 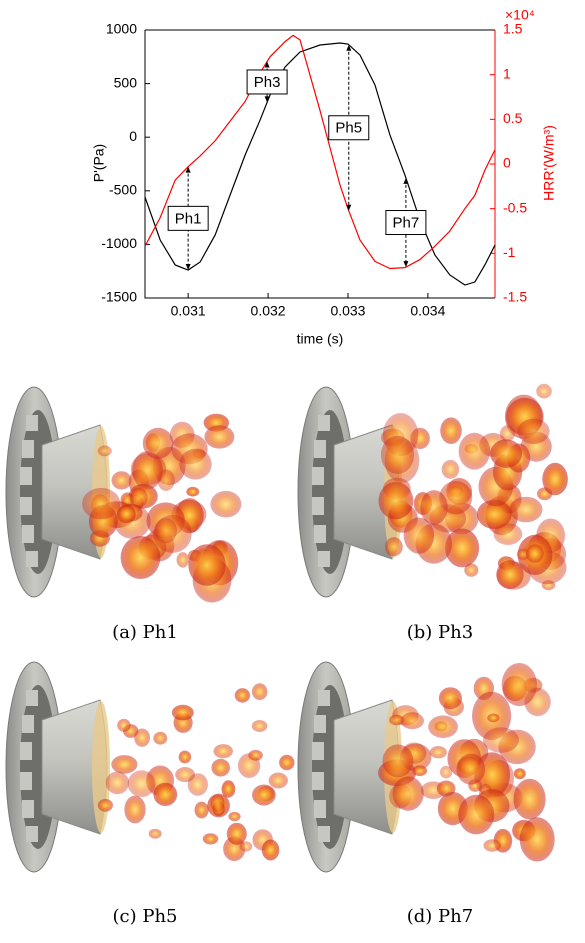 I want to click on y-tick-label: -1000, so click(x=119, y=243).